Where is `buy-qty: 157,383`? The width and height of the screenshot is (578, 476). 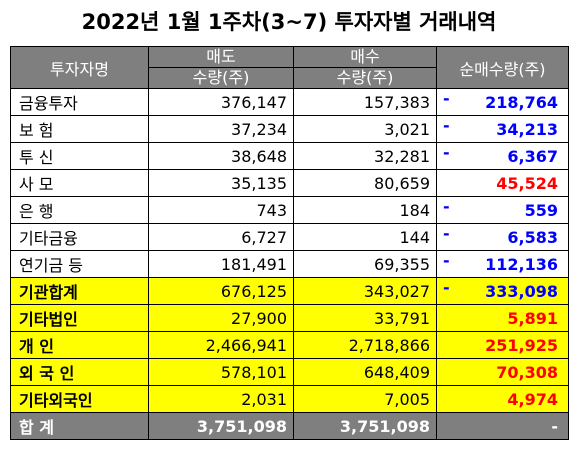 buy-qty: 157,383 is located at coordinates (365, 102).